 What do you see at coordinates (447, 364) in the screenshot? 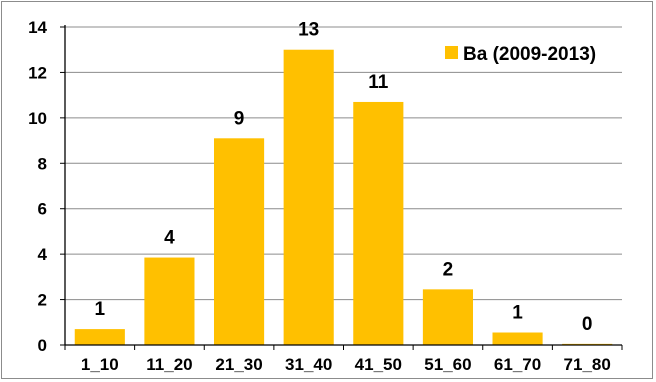
I see `x-tick-label: 51_60` at bounding box center [447, 364].